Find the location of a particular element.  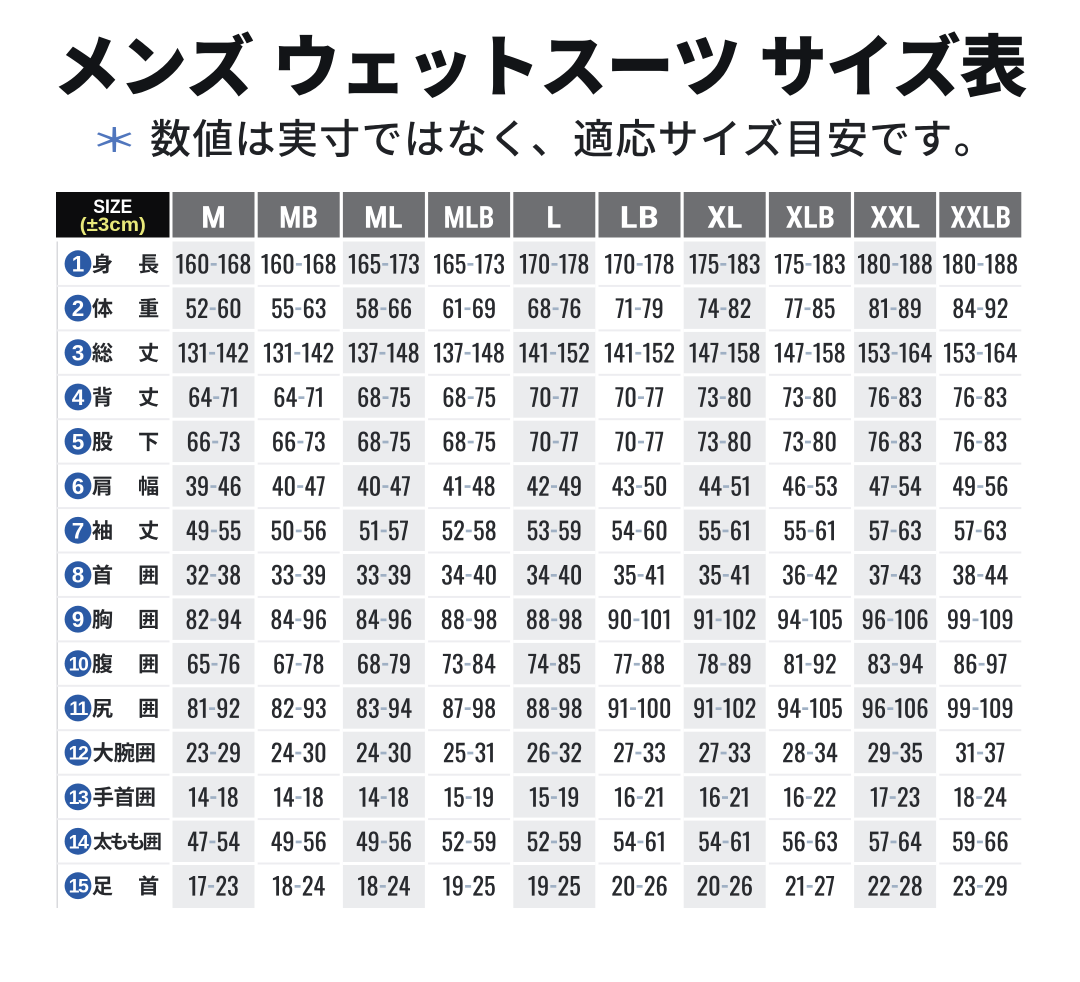

svg-text: 11 is located at coordinates (78, 709).